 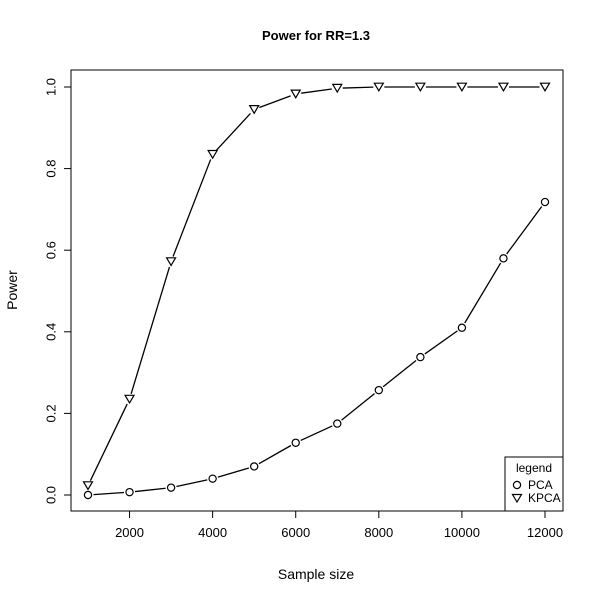 What do you see at coordinates (545, 532) in the screenshot?
I see `x-tick-label: 12000` at bounding box center [545, 532].